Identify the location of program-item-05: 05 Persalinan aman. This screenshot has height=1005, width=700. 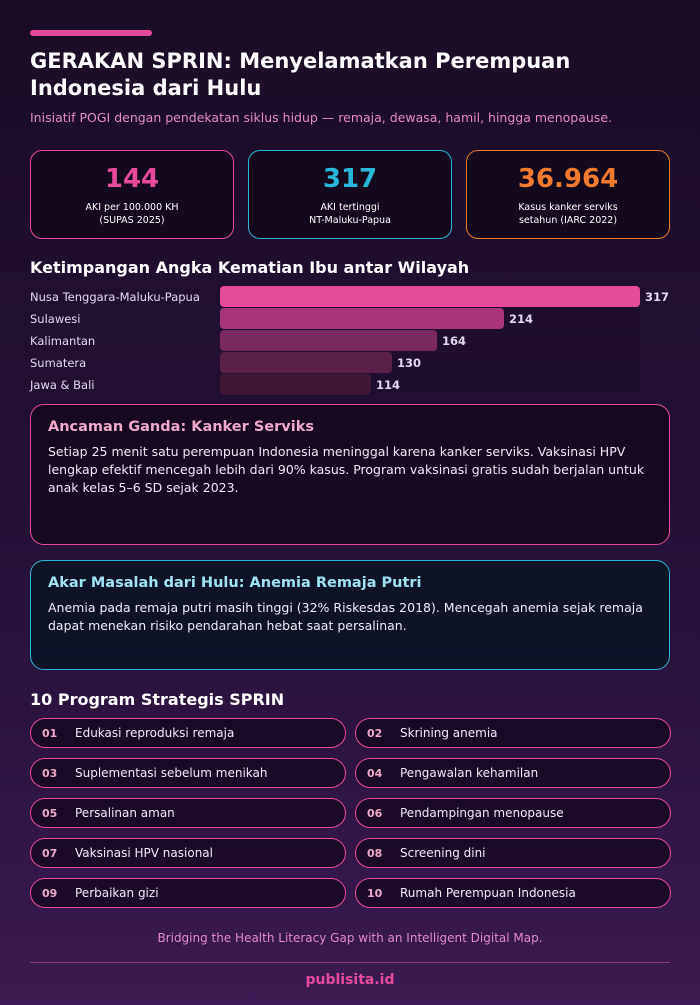
(188, 813).